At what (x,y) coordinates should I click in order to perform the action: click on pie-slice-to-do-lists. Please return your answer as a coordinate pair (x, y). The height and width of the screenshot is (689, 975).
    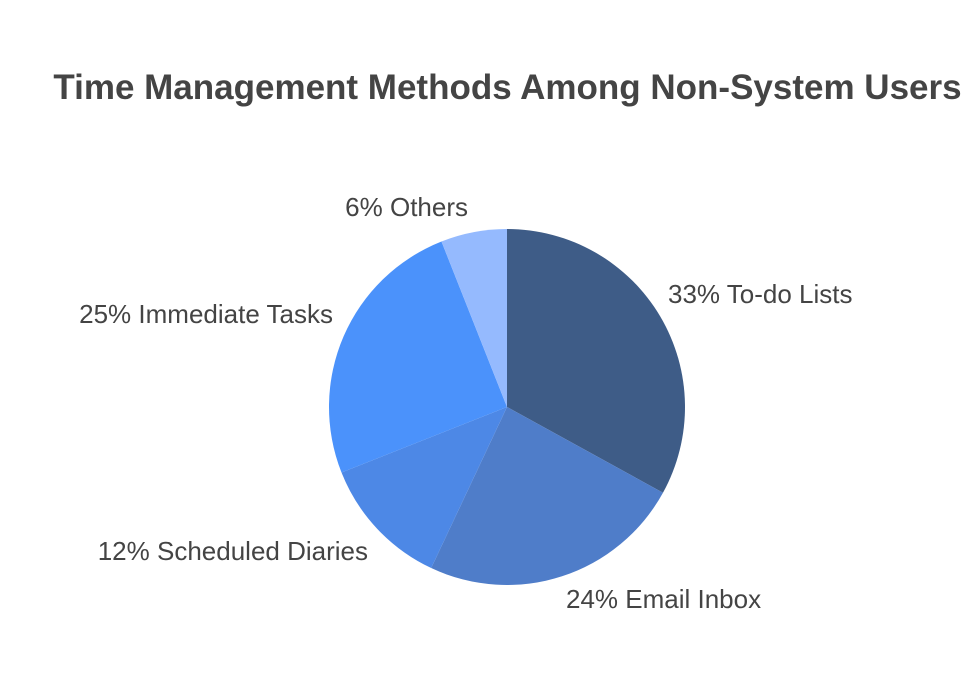
    Looking at the image, I should click on (596, 361).